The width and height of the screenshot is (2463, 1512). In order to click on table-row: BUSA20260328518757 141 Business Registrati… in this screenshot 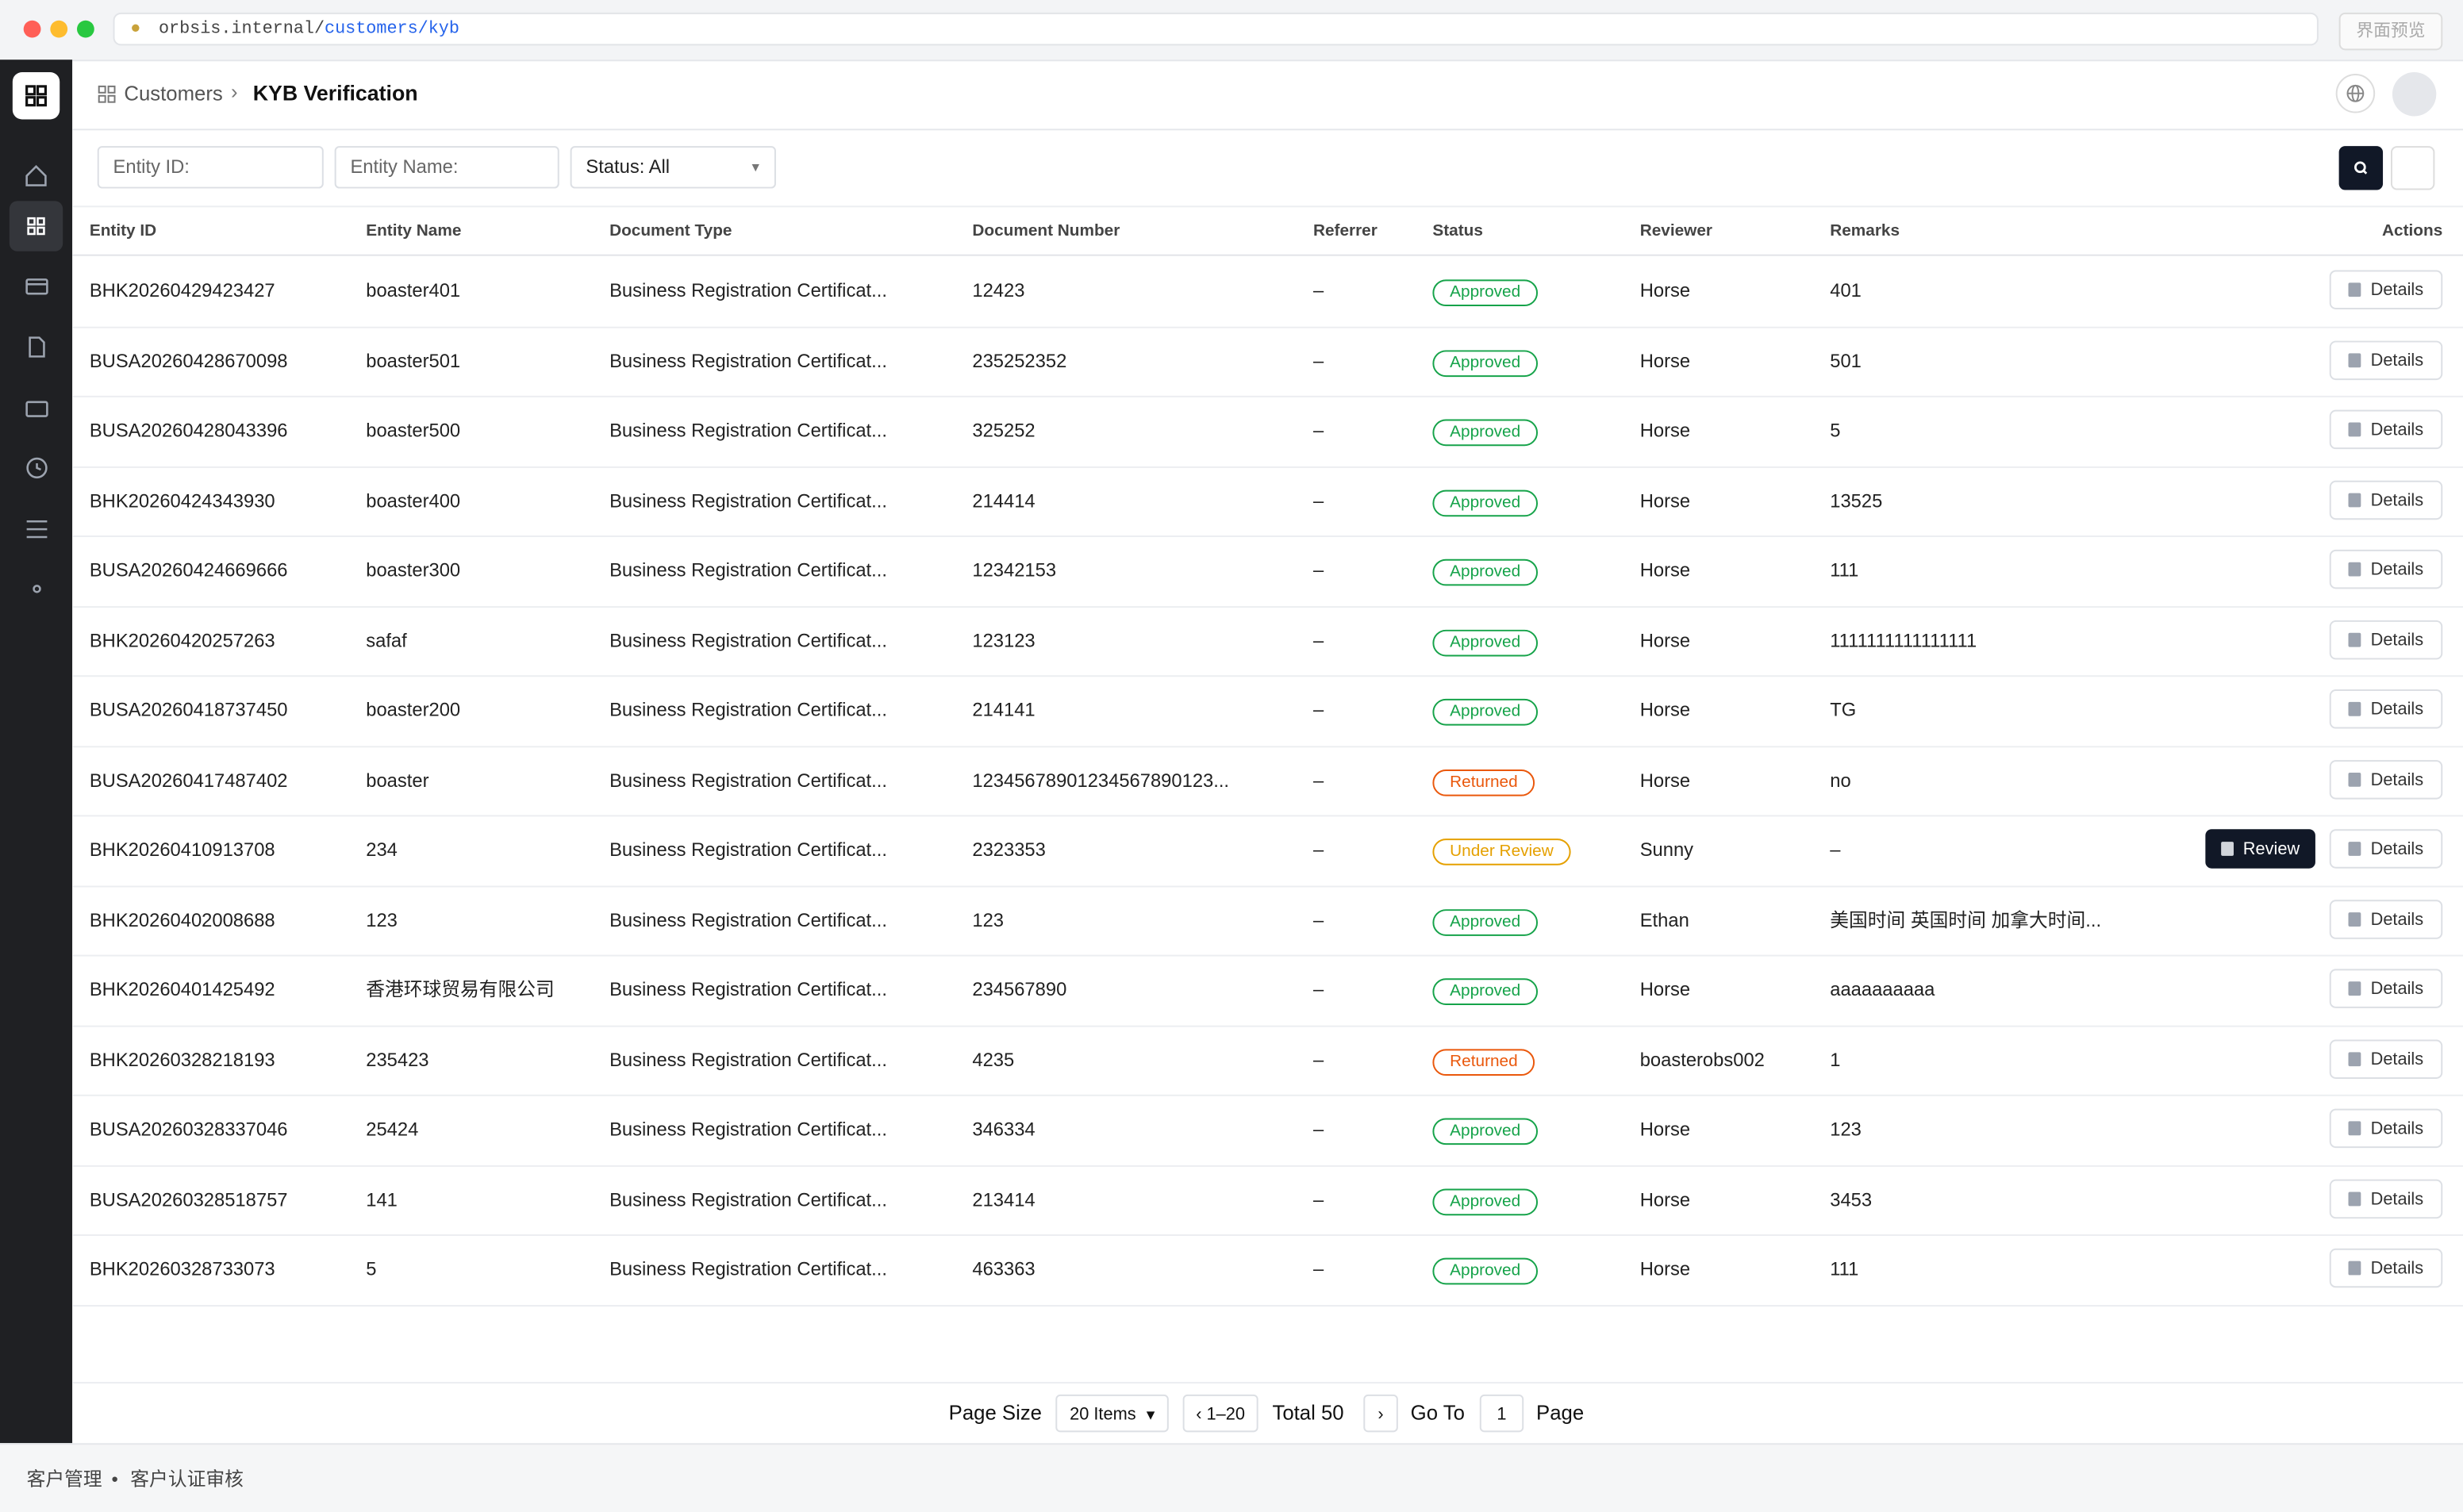, I will do `click(1267, 1201)`.